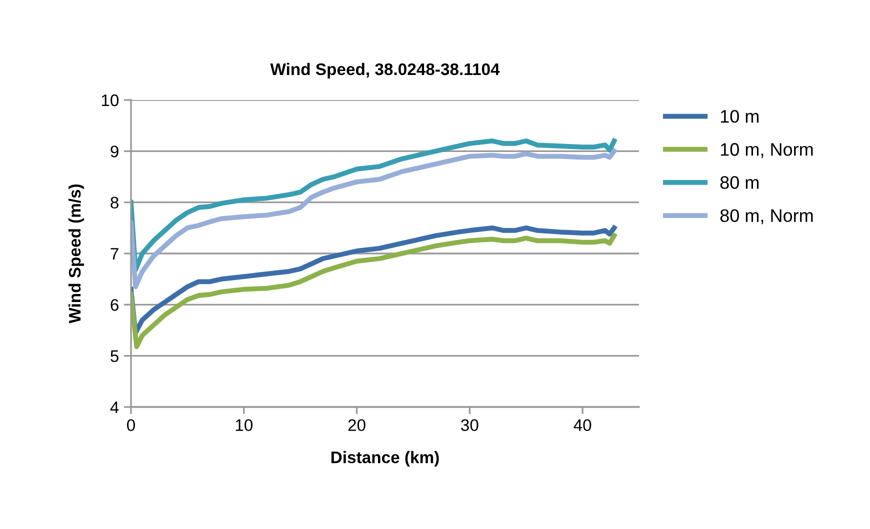  Describe the element at coordinates (739, 182) in the screenshot. I see `legend-label: 80 m` at that location.